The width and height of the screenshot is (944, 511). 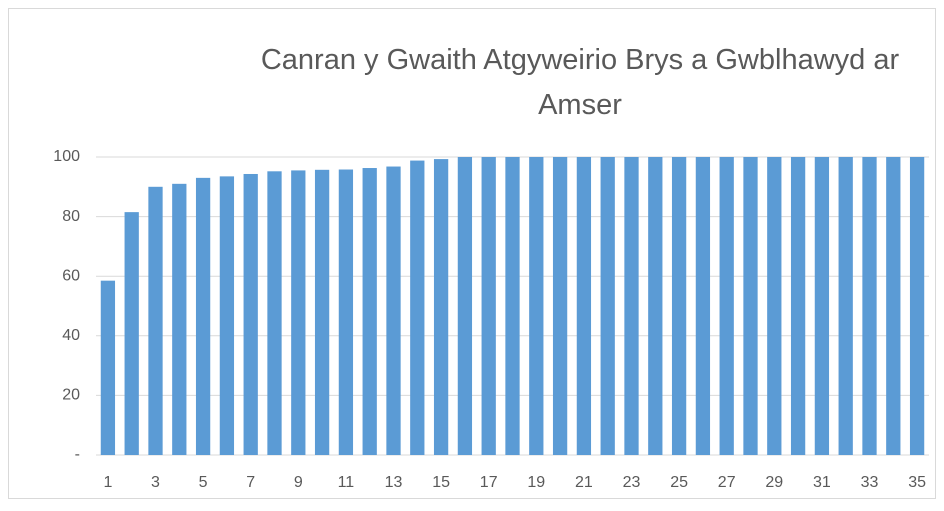 I want to click on x-tick-label: 29, so click(x=774, y=482).